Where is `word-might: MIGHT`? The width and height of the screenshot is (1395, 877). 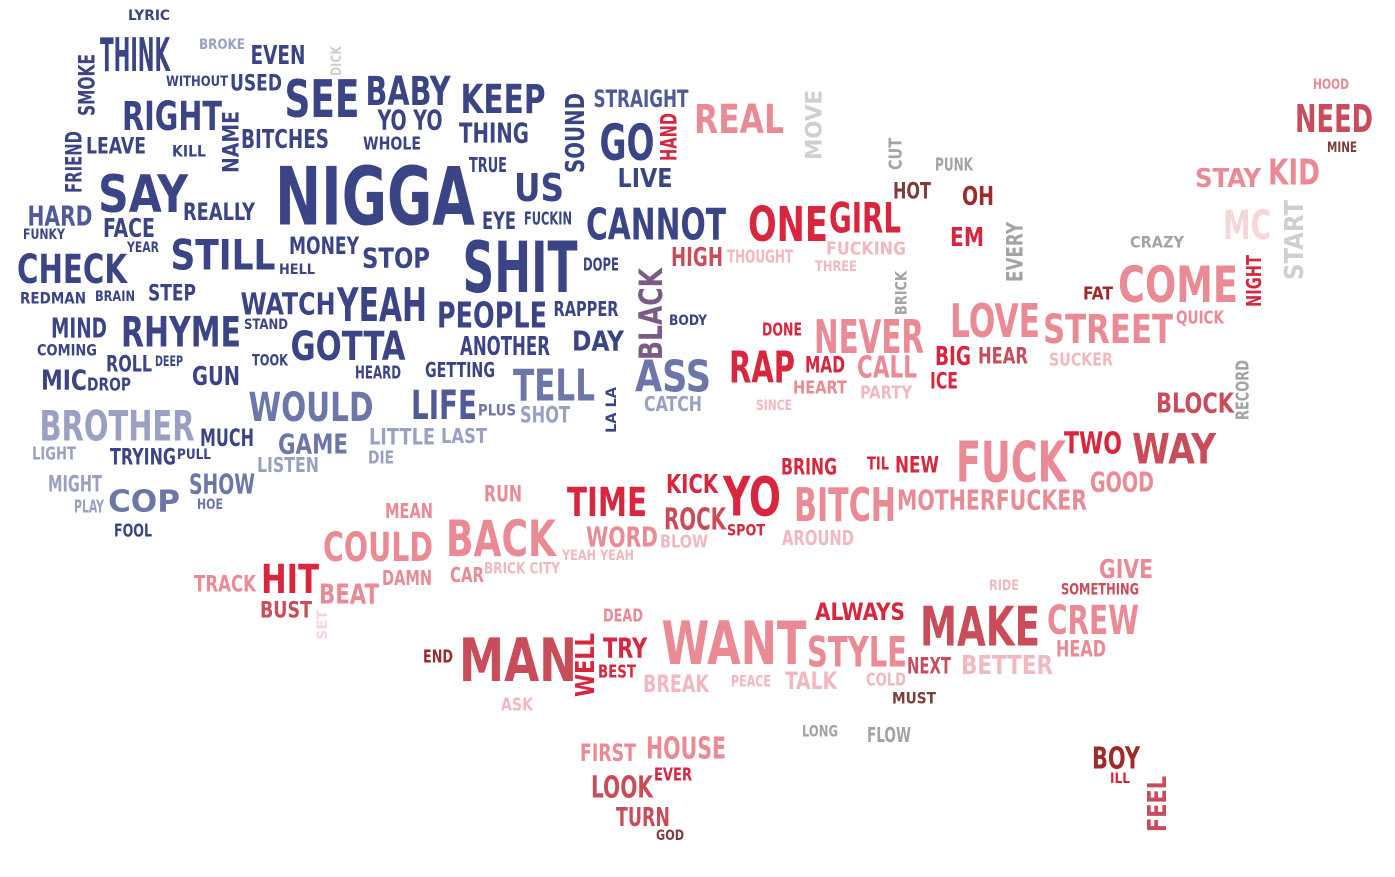
word-might: MIGHT is located at coordinates (75, 485).